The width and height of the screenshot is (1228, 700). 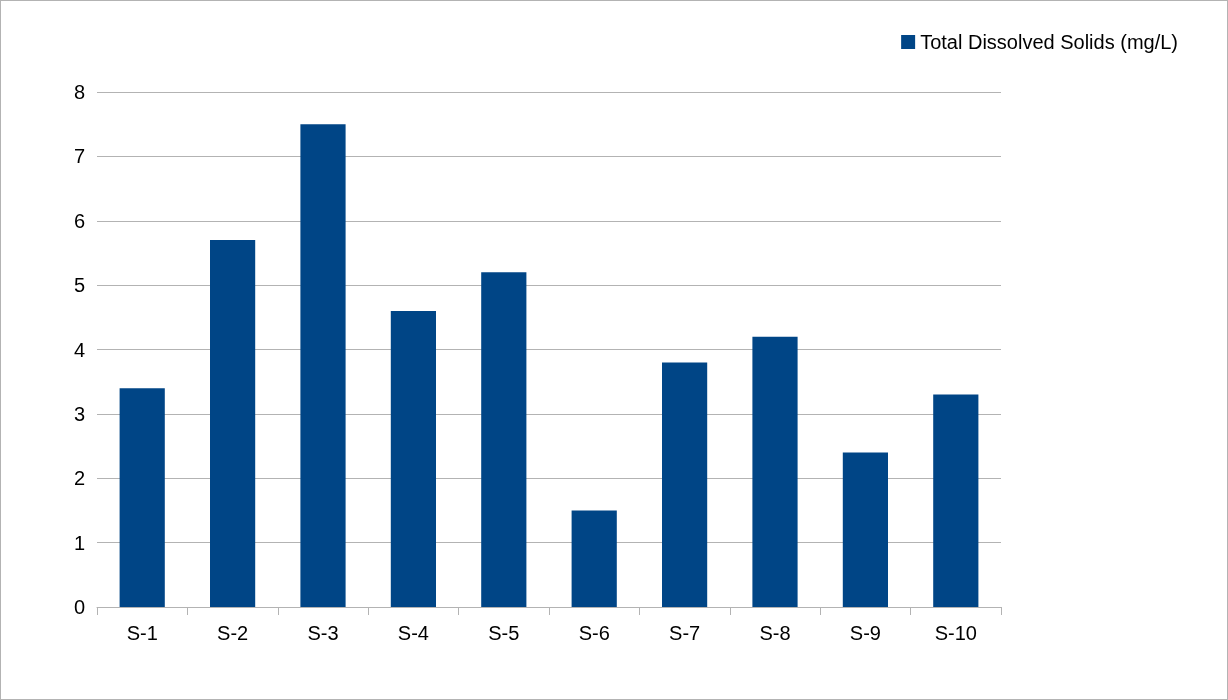 I want to click on x-tick-label: S-1, so click(x=142, y=633).